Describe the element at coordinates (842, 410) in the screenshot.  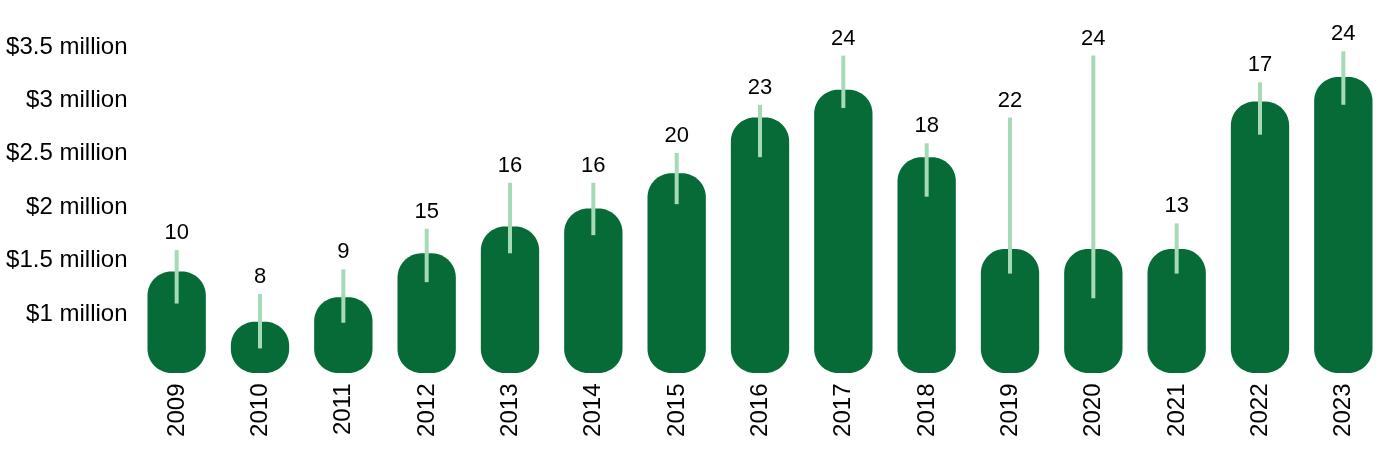
I see `x-tick-label: 2017` at that location.